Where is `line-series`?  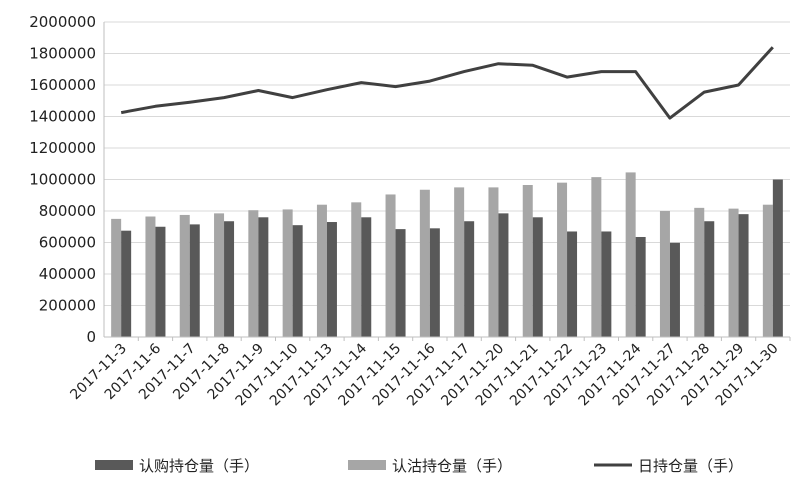
line-series is located at coordinates (447, 83).